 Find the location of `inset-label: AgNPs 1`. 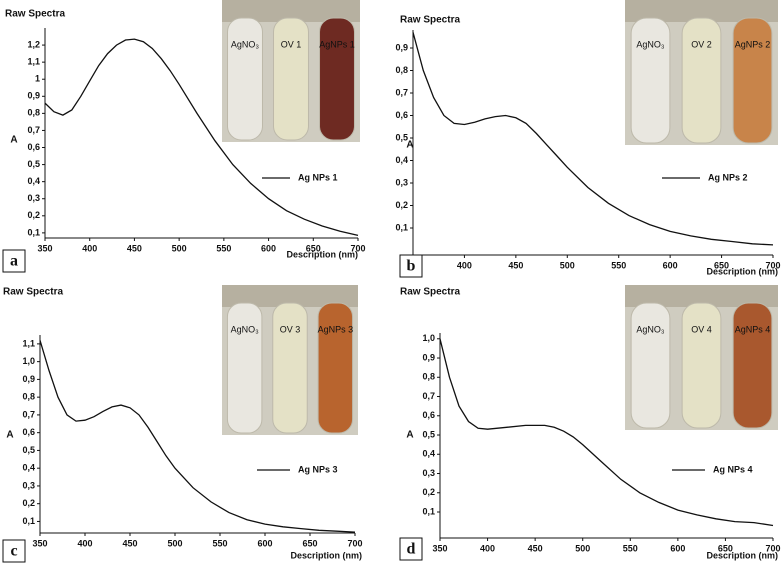

inset-label: AgNPs 1 is located at coordinates (337, 44).